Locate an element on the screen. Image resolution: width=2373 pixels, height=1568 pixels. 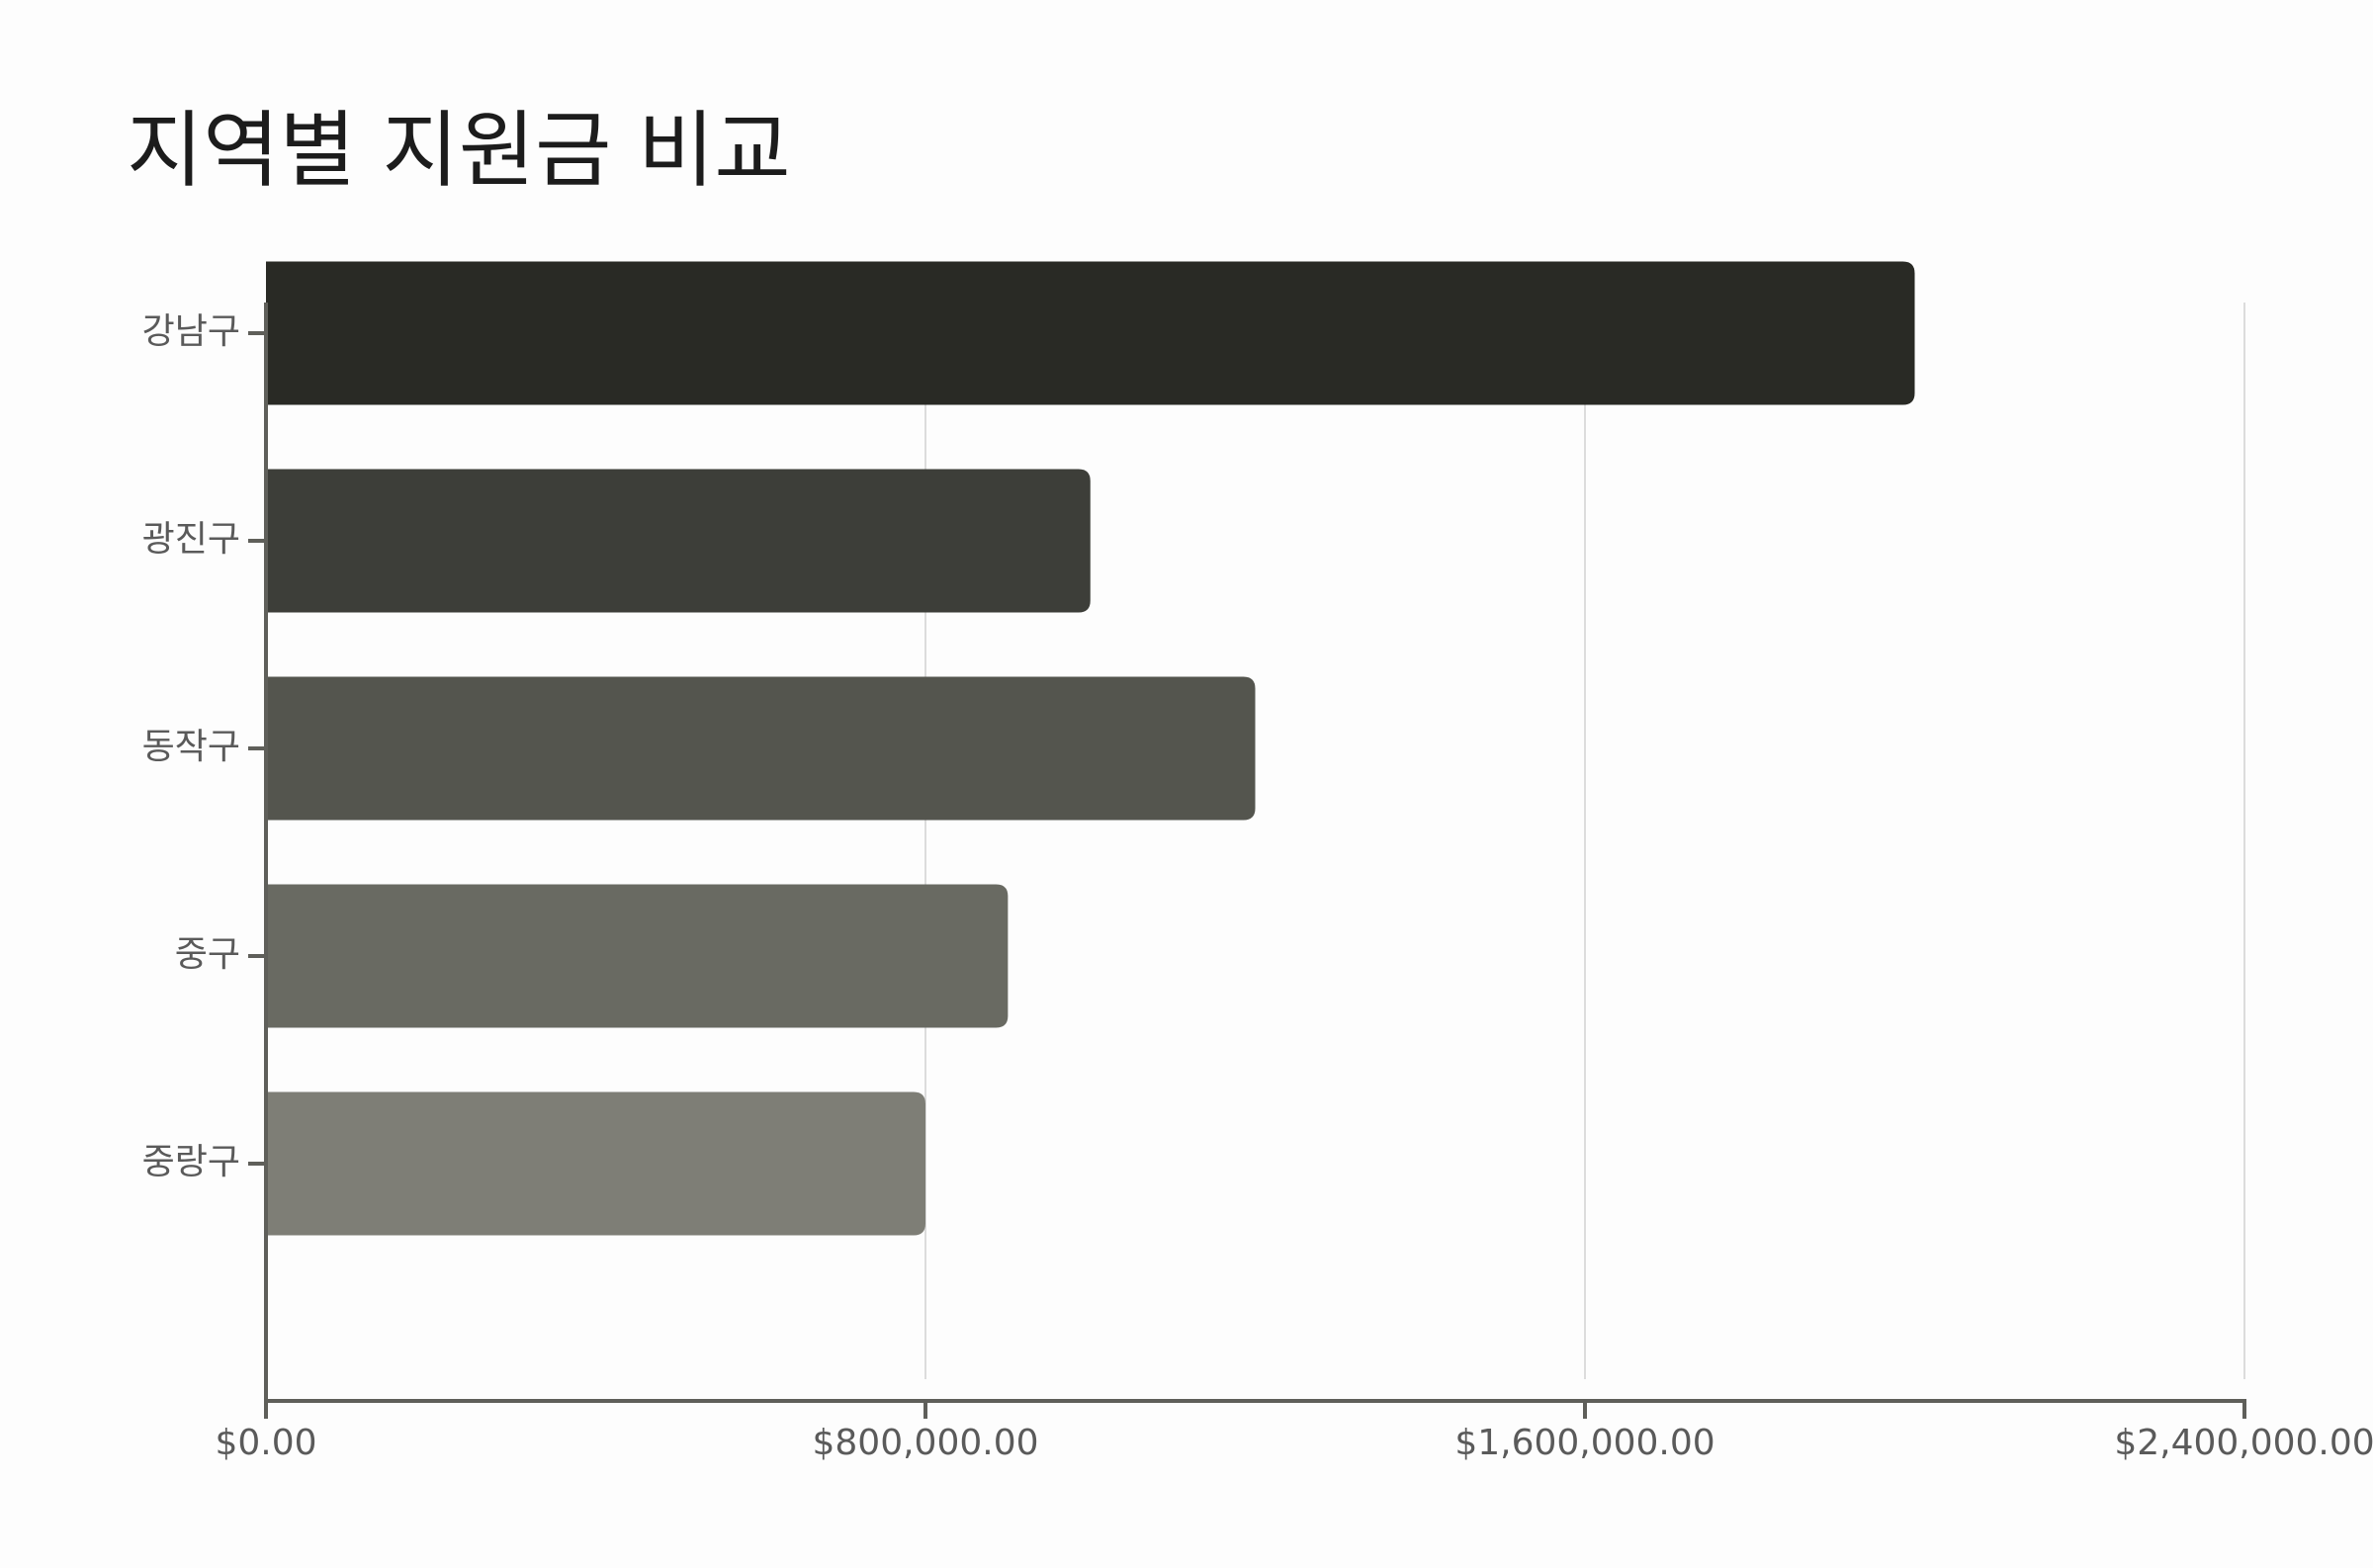
chart-title: 지역별 지원금 비교 is located at coordinates (459, 150).